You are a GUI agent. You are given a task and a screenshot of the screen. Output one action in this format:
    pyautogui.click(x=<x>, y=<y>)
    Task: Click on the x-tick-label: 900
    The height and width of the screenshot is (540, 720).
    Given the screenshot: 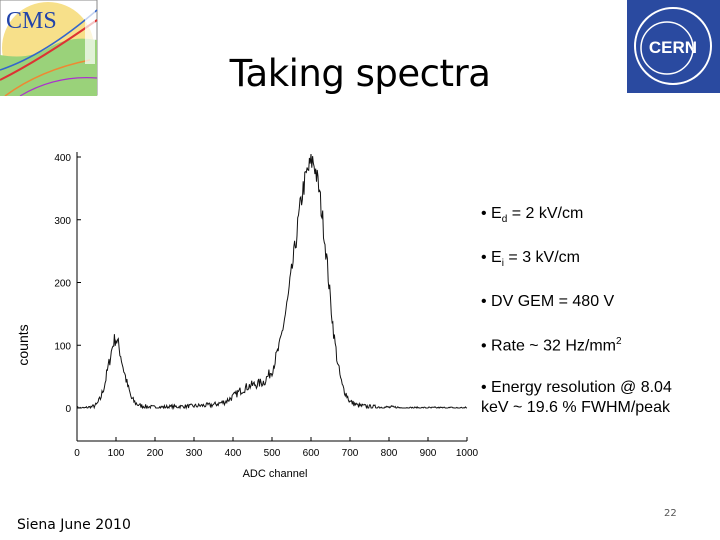 What is the action you would take?
    pyautogui.click(x=428, y=453)
    